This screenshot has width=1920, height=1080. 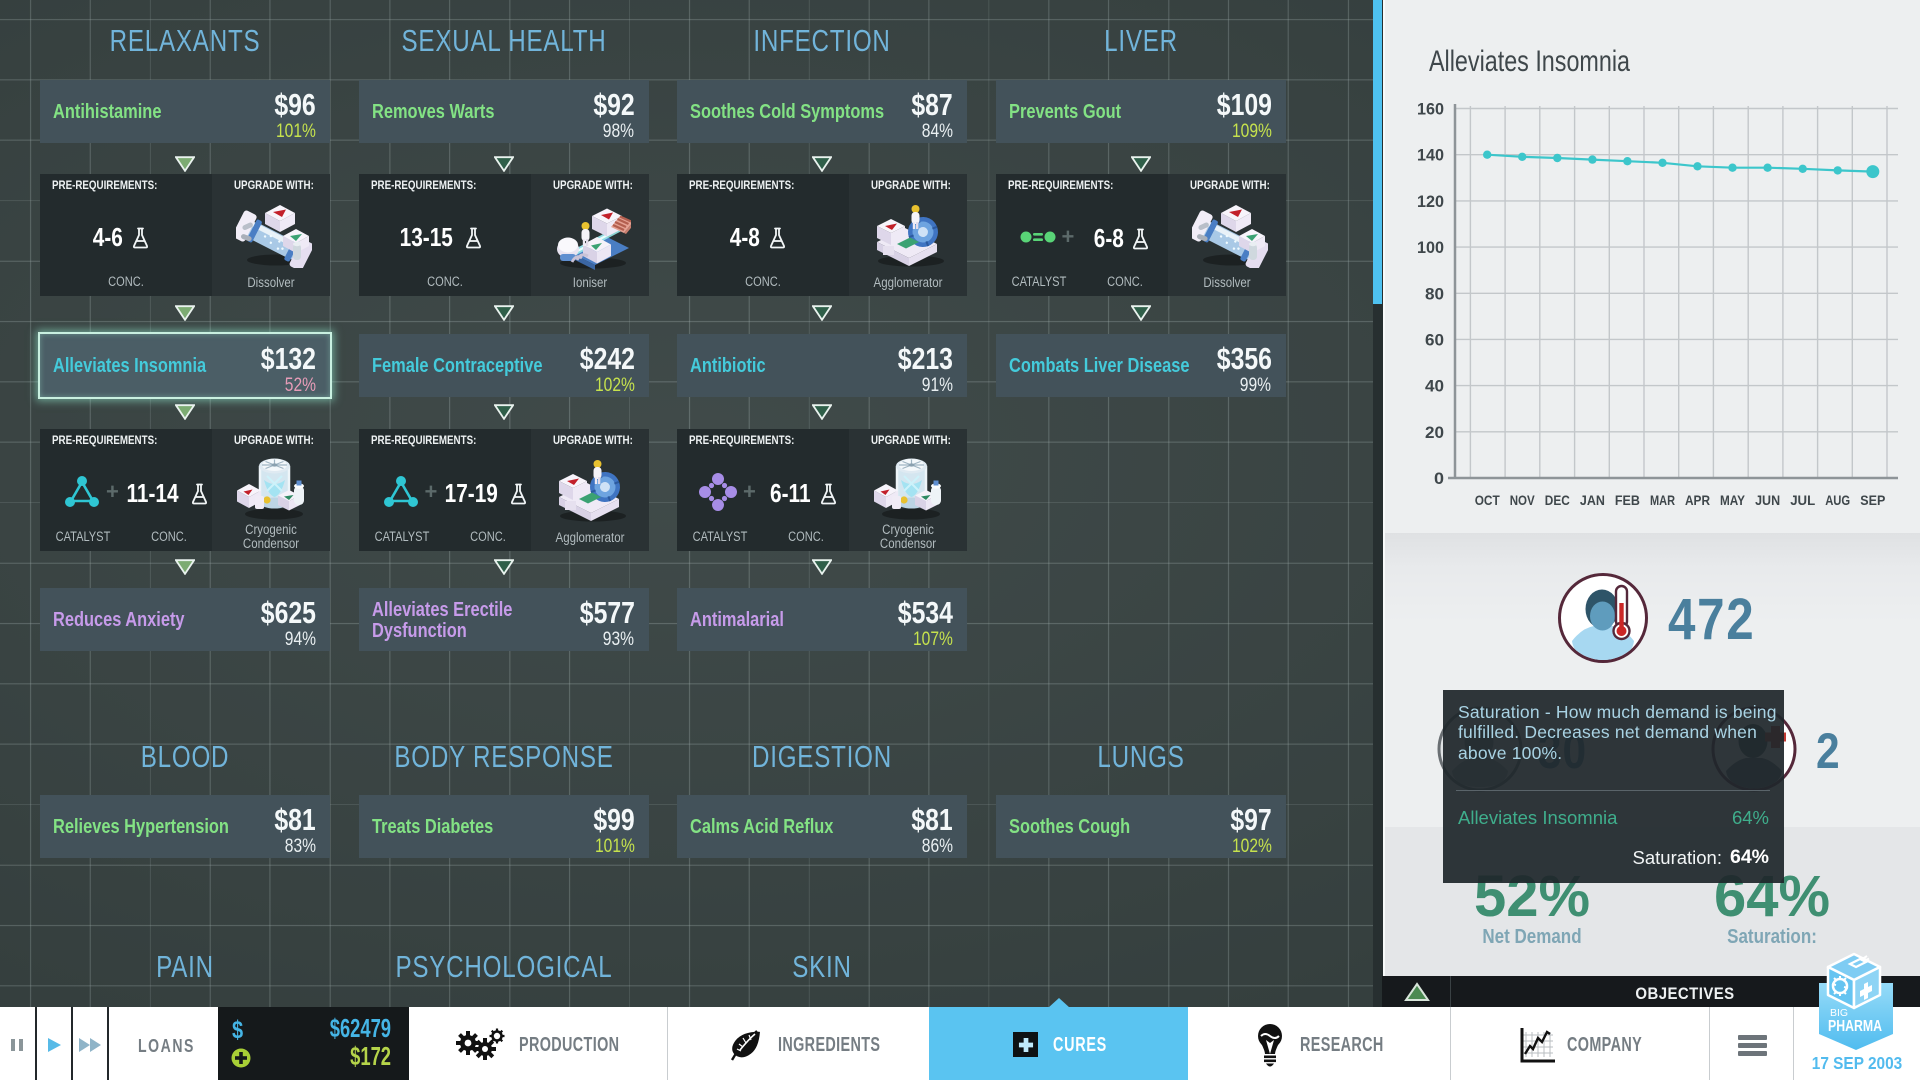 I want to click on svg-text: MAR, so click(x=1662, y=500).